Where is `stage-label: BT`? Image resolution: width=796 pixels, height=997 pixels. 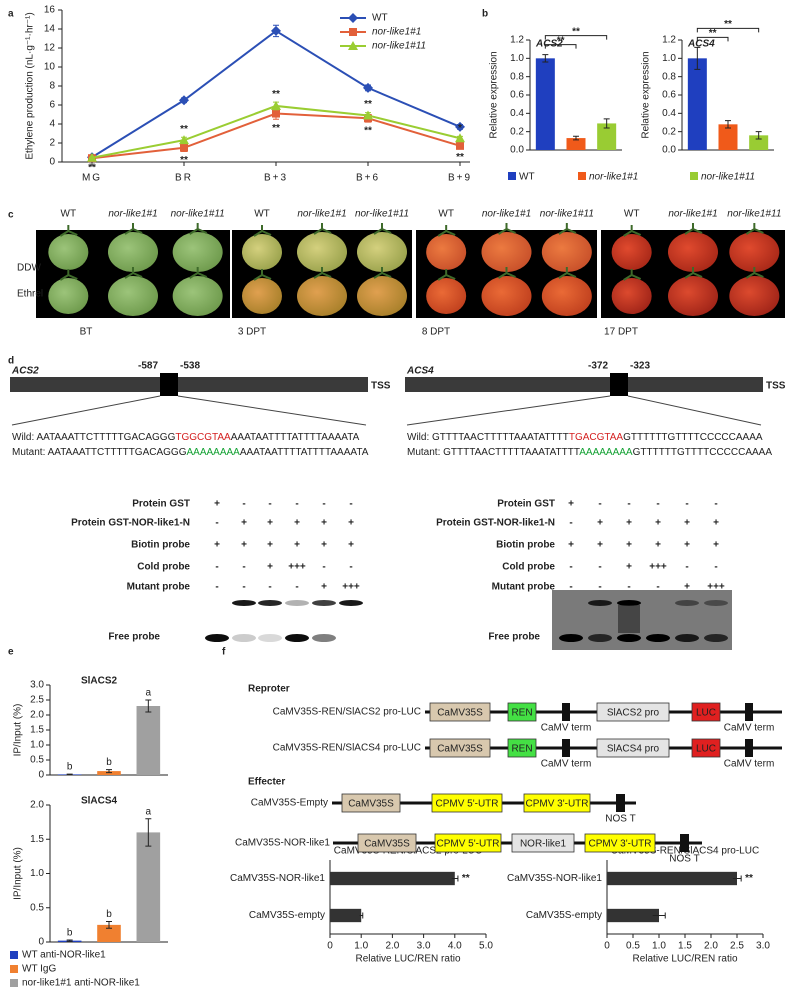 stage-label: BT is located at coordinates (86, 332).